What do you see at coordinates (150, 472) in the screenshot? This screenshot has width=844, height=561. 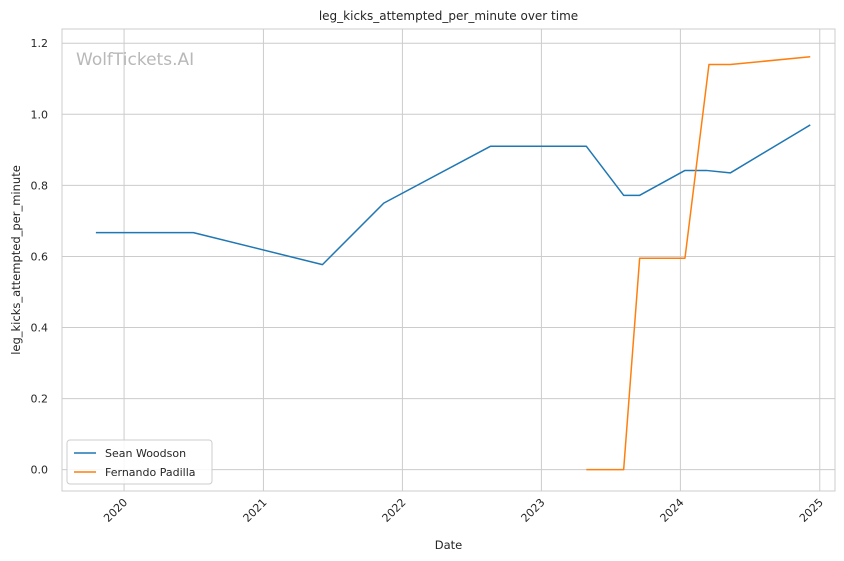 I see `legend-label-fernando-padilla: Fernando Padilla` at bounding box center [150, 472].